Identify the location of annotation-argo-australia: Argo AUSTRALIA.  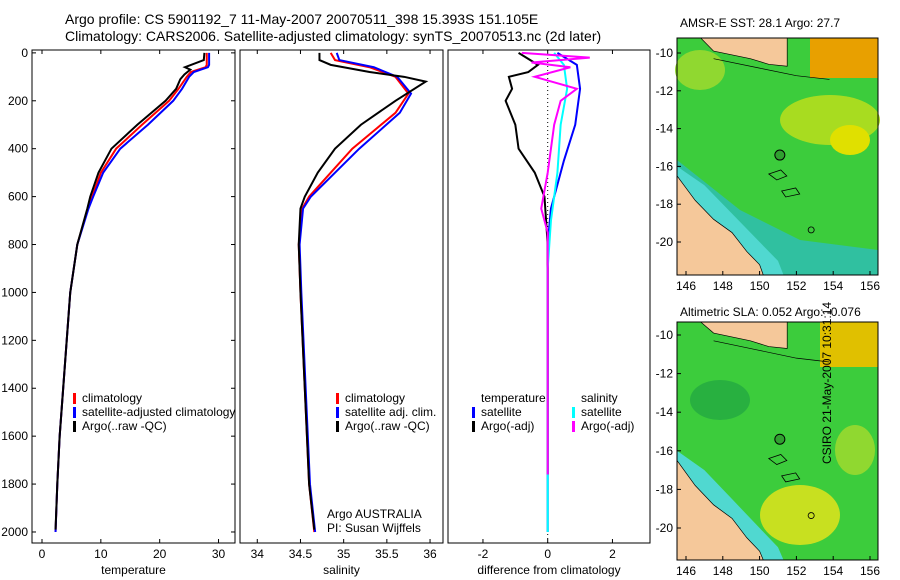
(374, 514).